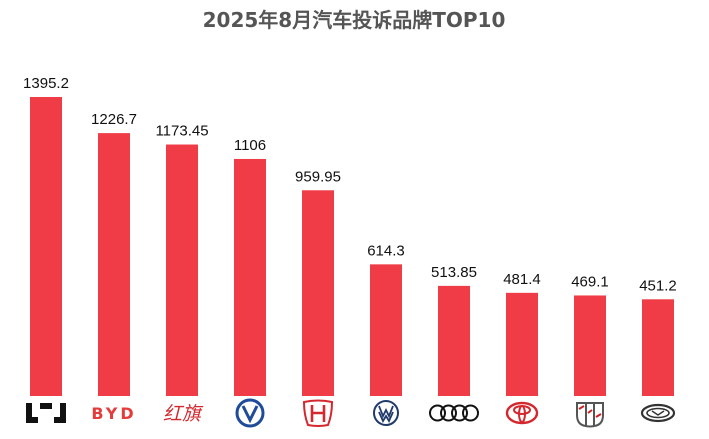 The height and width of the screenshot is (439, 709). I want to click on bar-hongqi, so click(182, 270).